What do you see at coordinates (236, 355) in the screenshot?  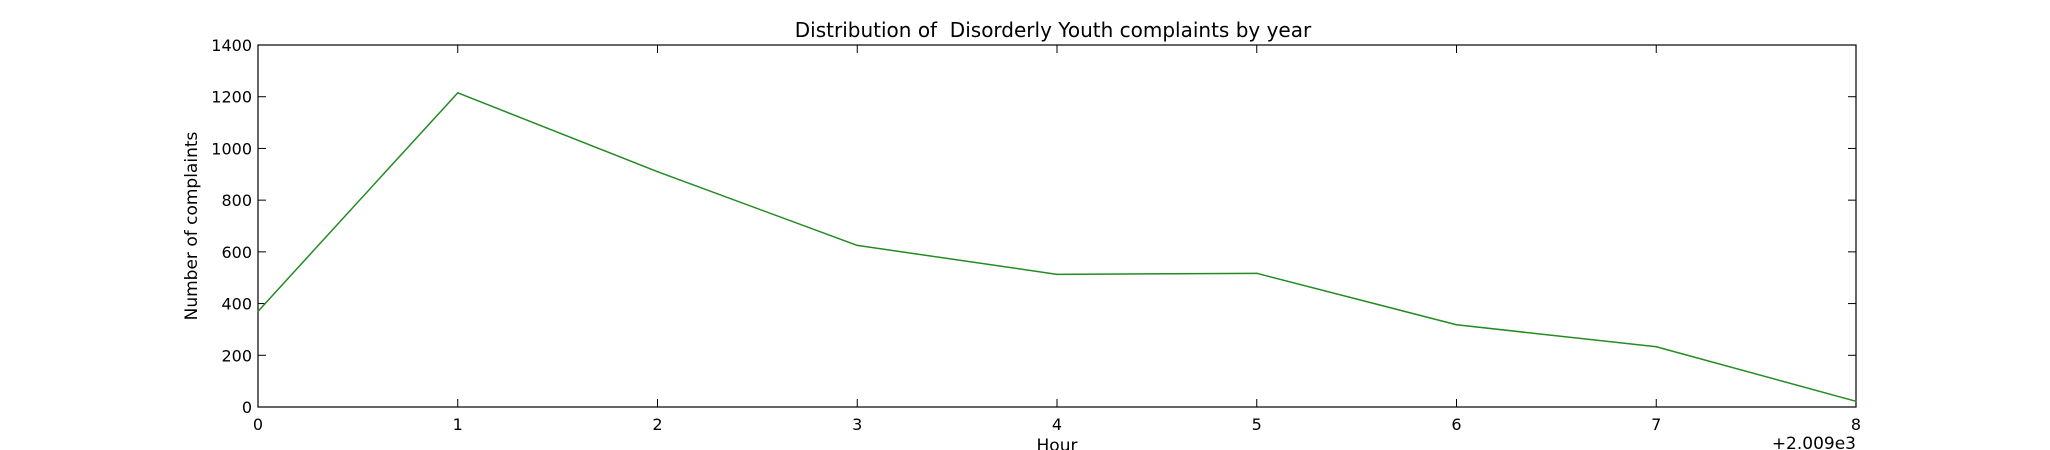 I see `y-tick-label-1: 200` at bounding box center [236, 355].